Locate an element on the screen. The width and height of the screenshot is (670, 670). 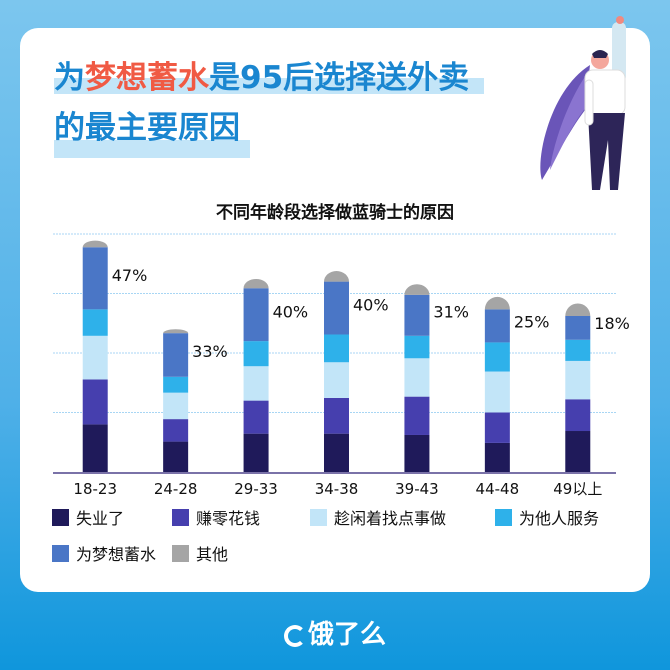
legend-item: 其他 is located at coordinates (200, 553).